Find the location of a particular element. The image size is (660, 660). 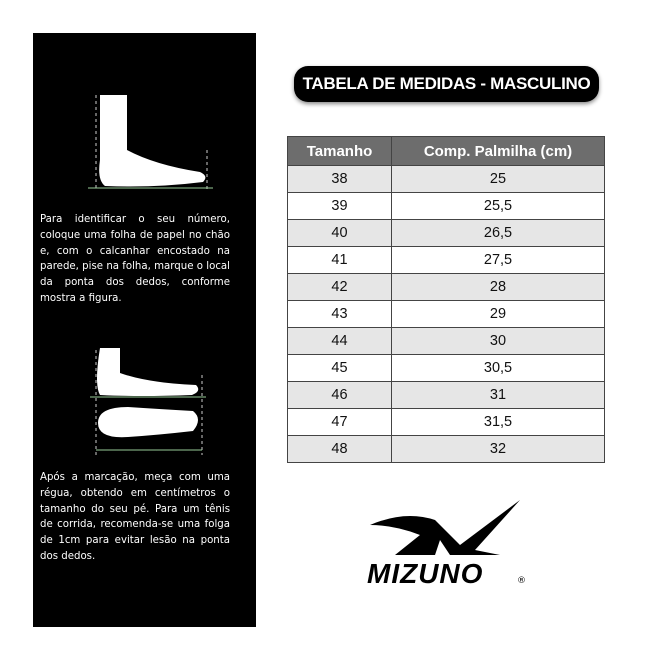

table-row: 47 31,5 is located at coordinates (446, 422).